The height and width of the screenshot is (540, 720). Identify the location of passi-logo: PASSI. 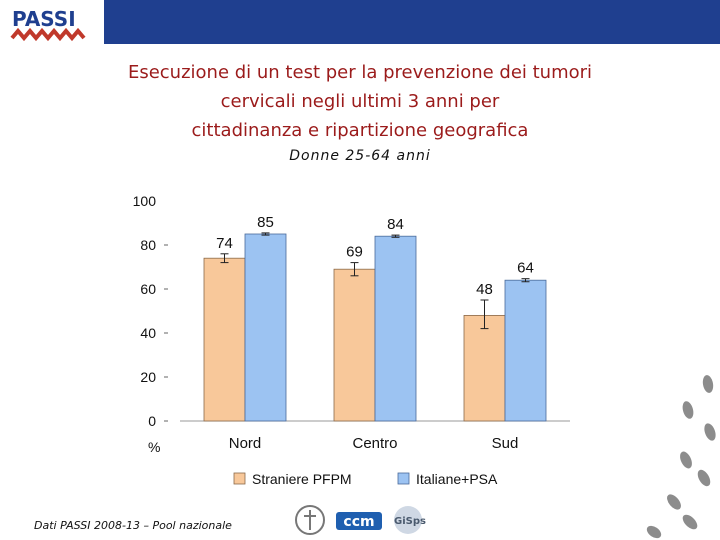
(48, 24).